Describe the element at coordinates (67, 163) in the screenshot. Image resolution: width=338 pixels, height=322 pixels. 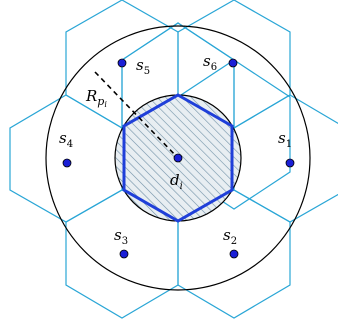
I see `sensor-point-s4` at that location.